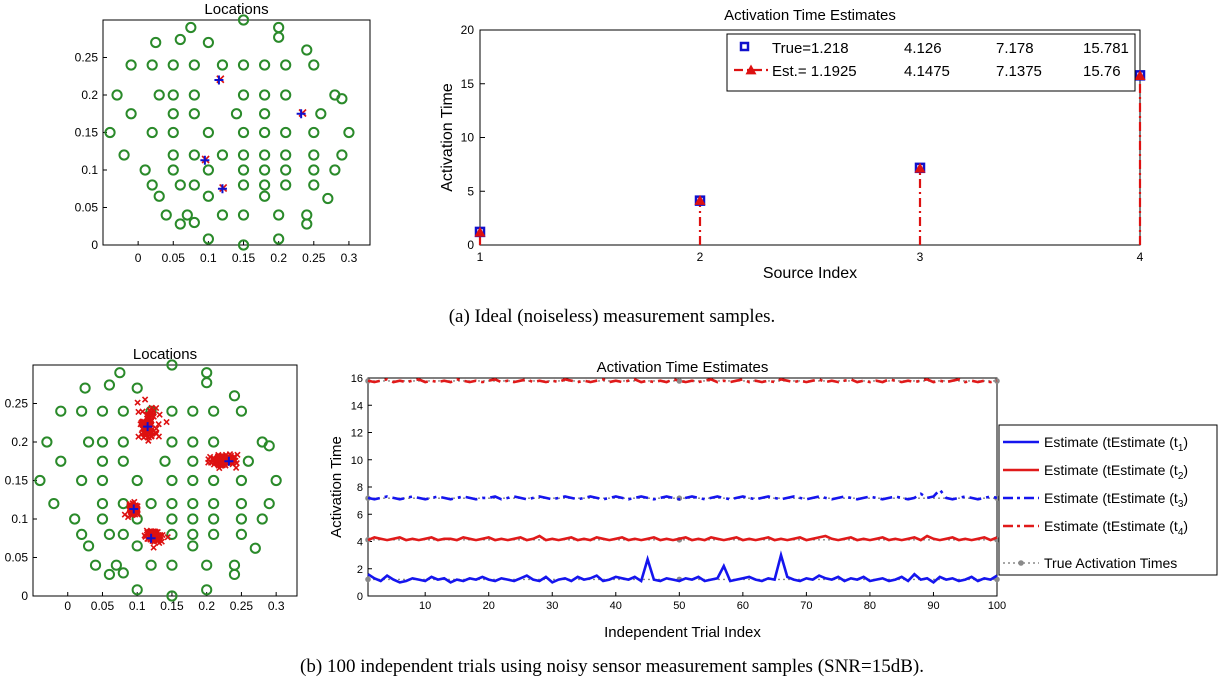  What do you see at coordinates (138, 258) in the screenshot?
I see `x-tick-label: 0` at bounding box center [138, 258].